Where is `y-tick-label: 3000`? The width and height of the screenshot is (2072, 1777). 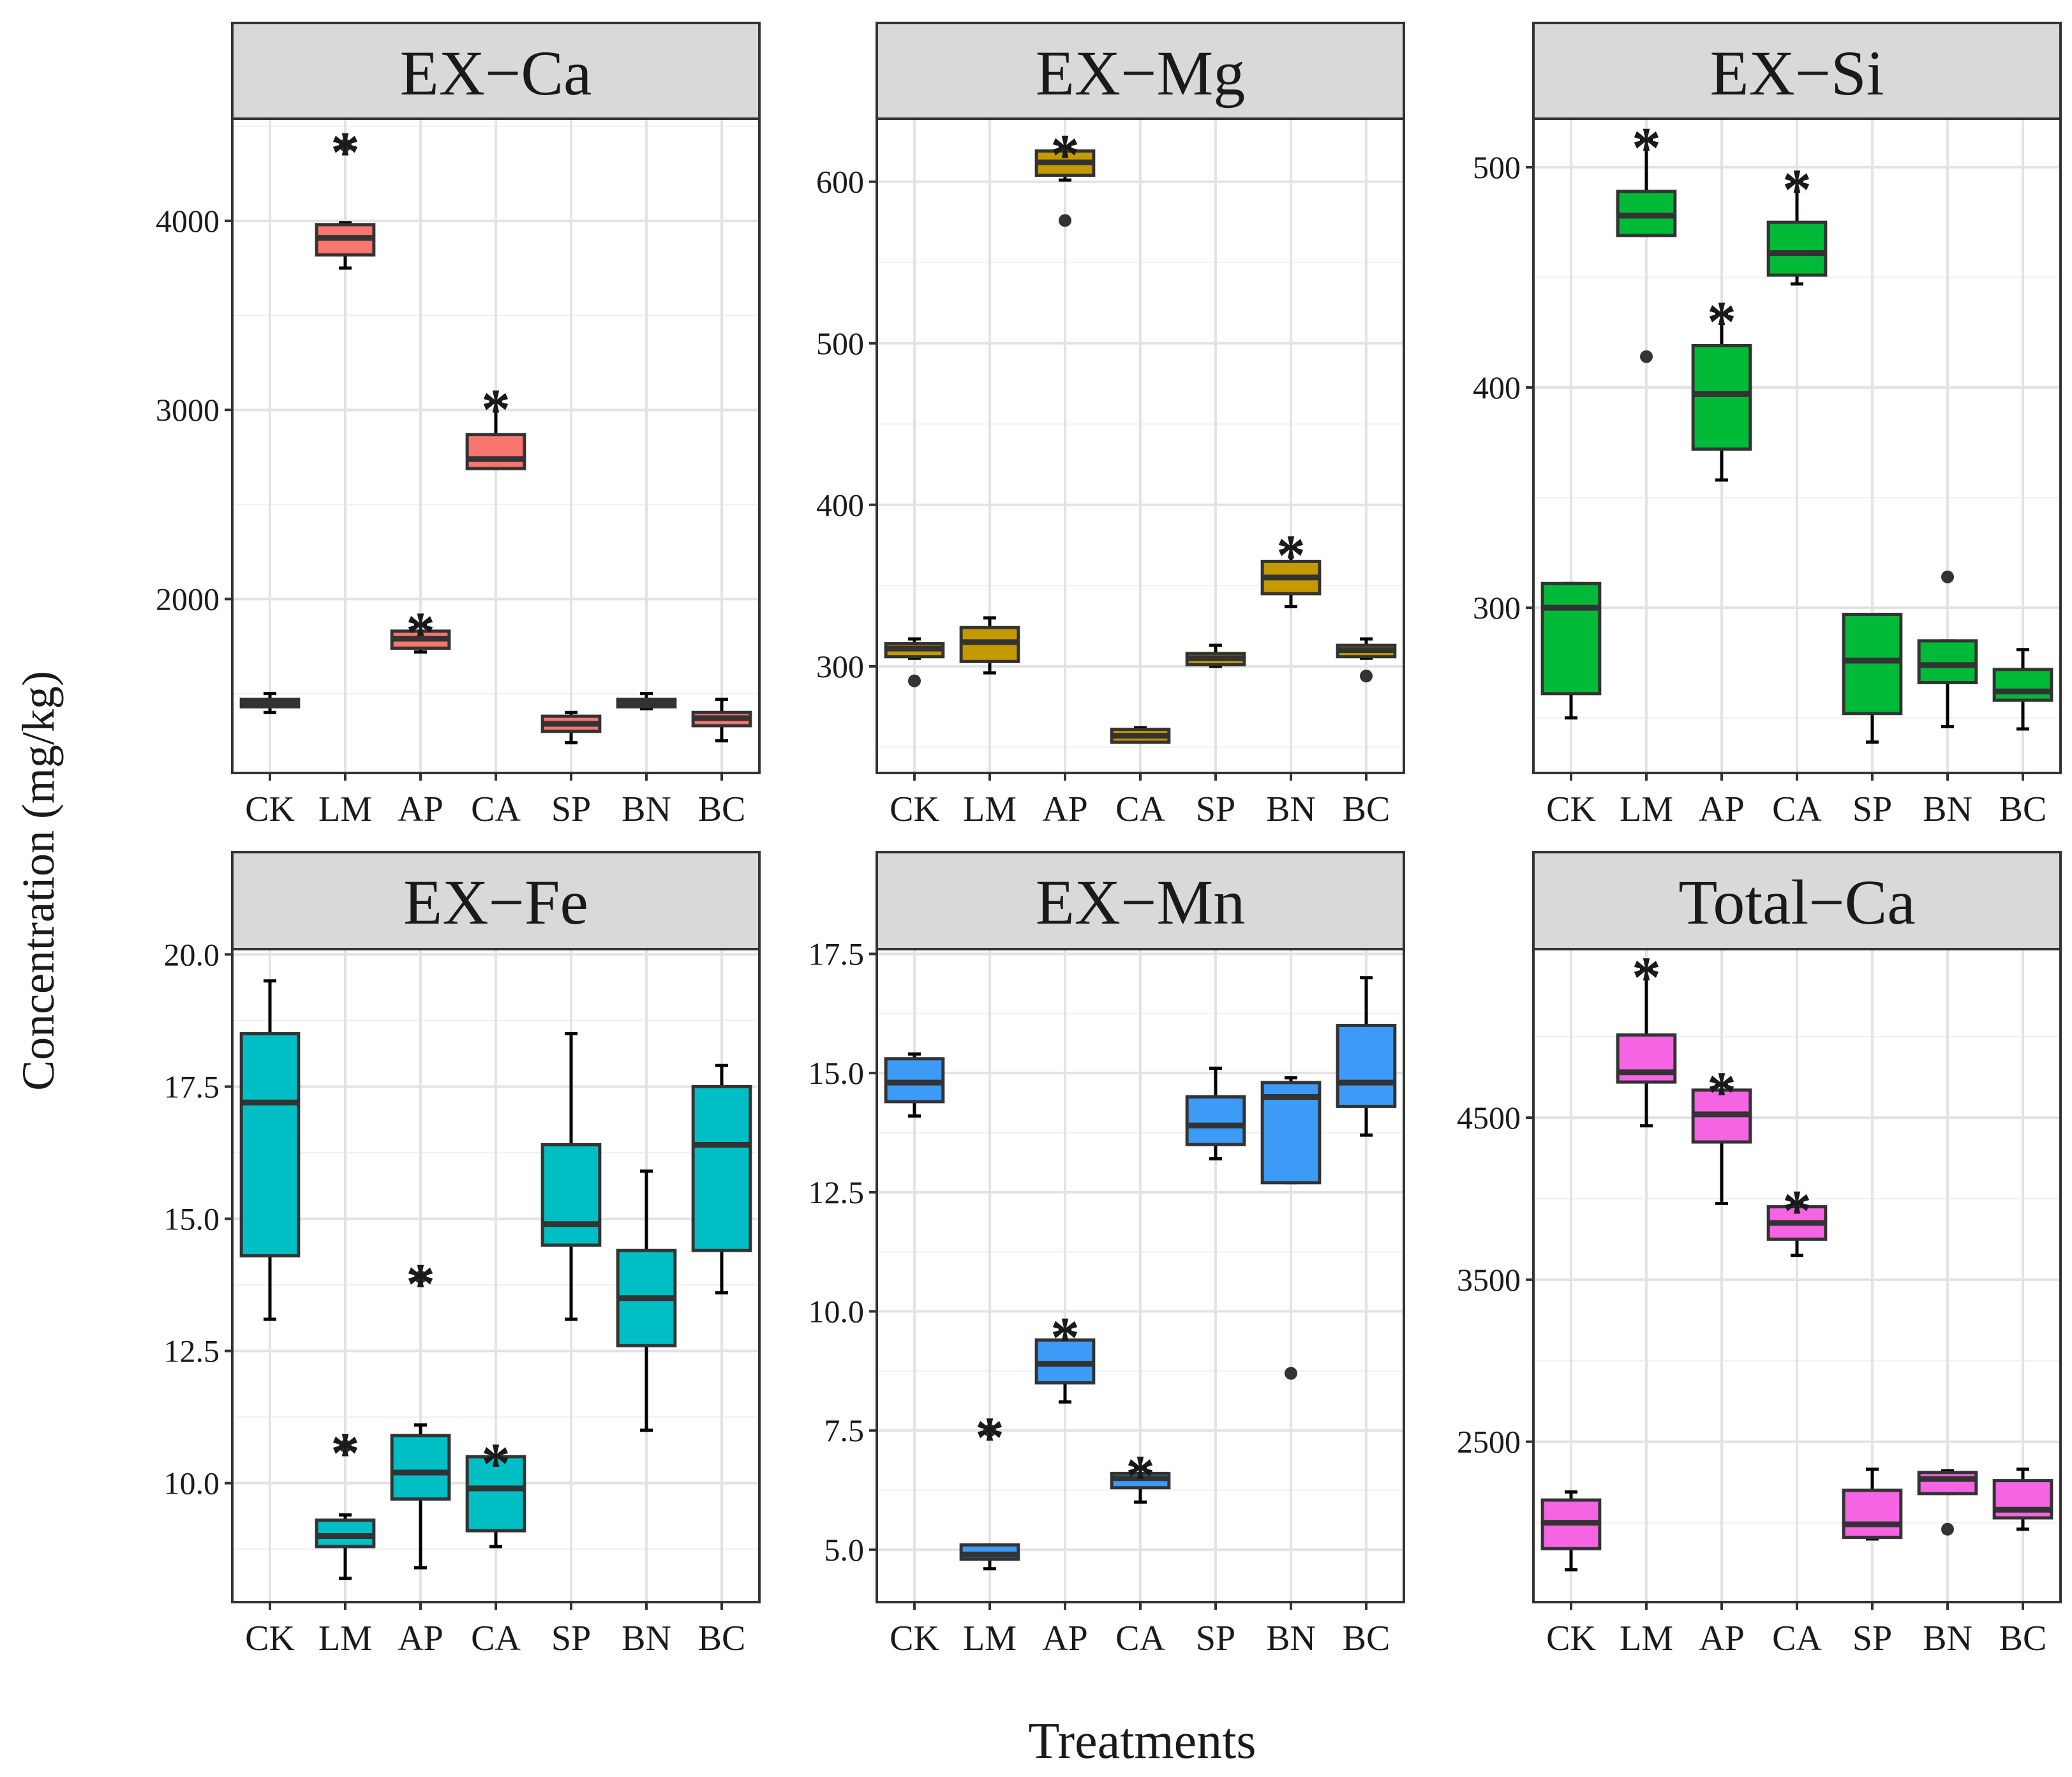
y-tick-label: 3000 is located at coordinates (188, 410).